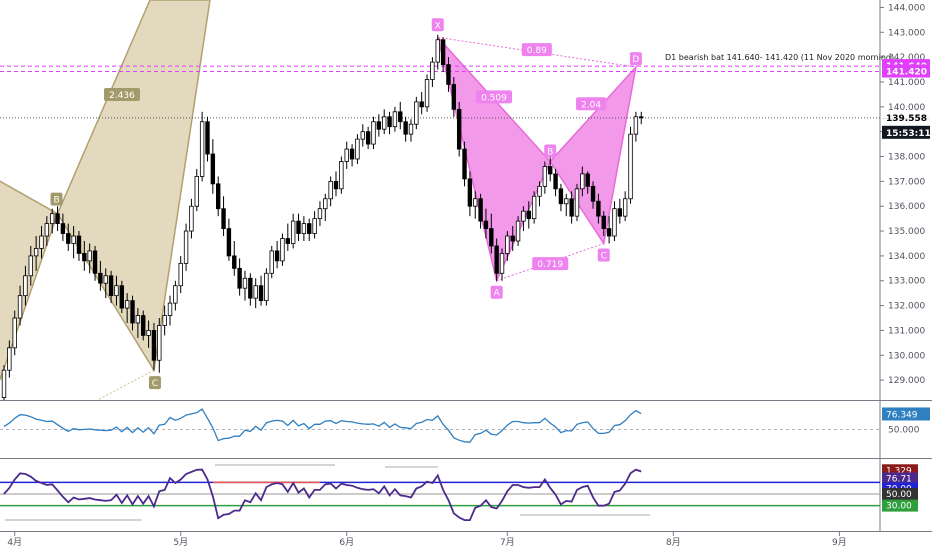  I want to click on bat-label-x: X, so click(438, 26).